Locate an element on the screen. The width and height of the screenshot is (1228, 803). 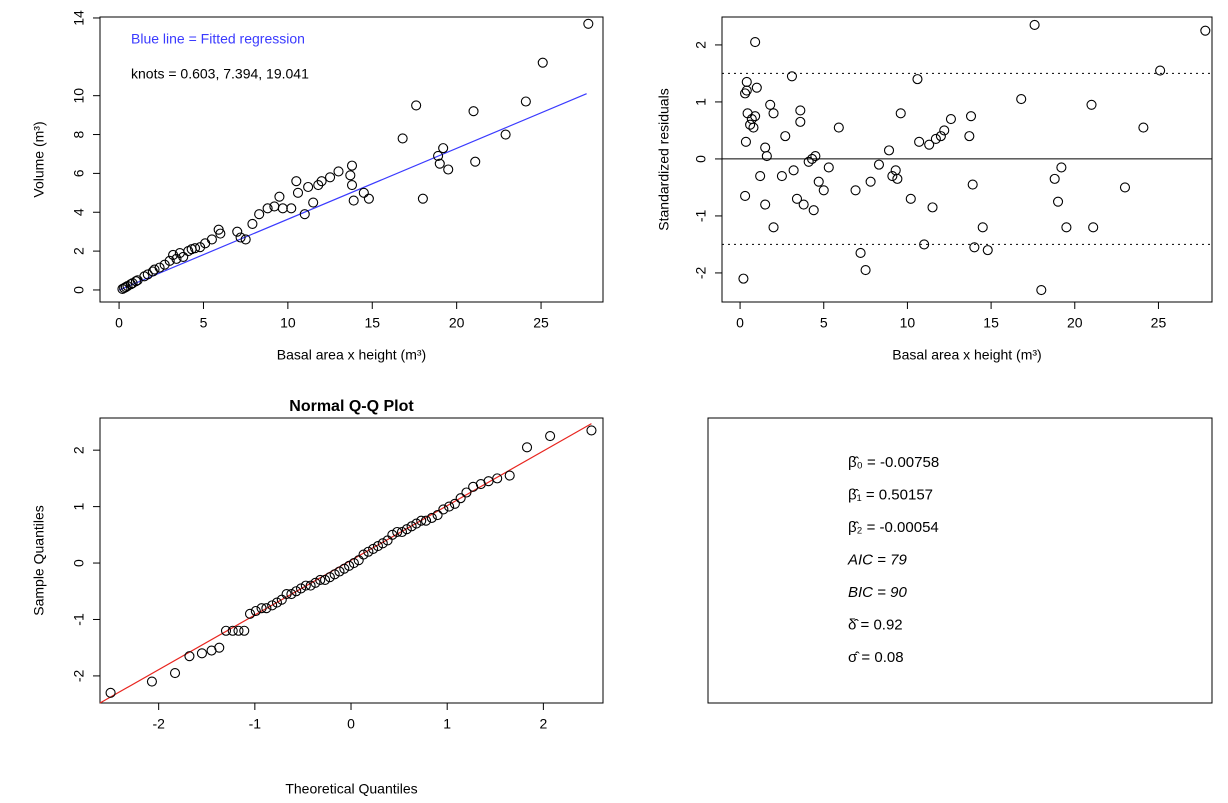
x-tick-label: 2 is located at coordinates (543, 724).